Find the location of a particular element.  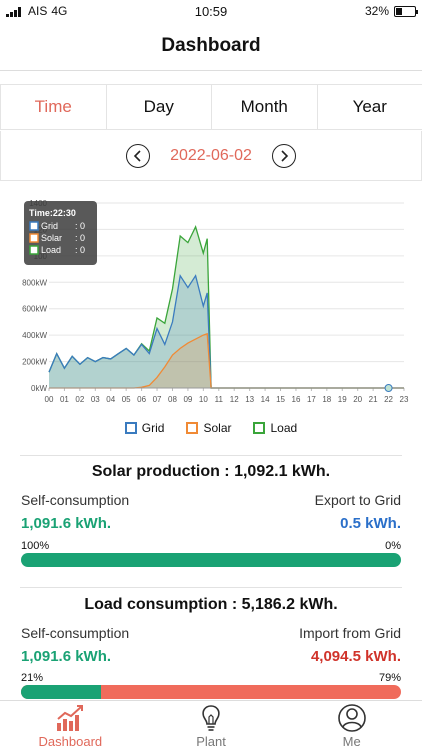

solar-swatch-icon is located at coordinates (192, 428).